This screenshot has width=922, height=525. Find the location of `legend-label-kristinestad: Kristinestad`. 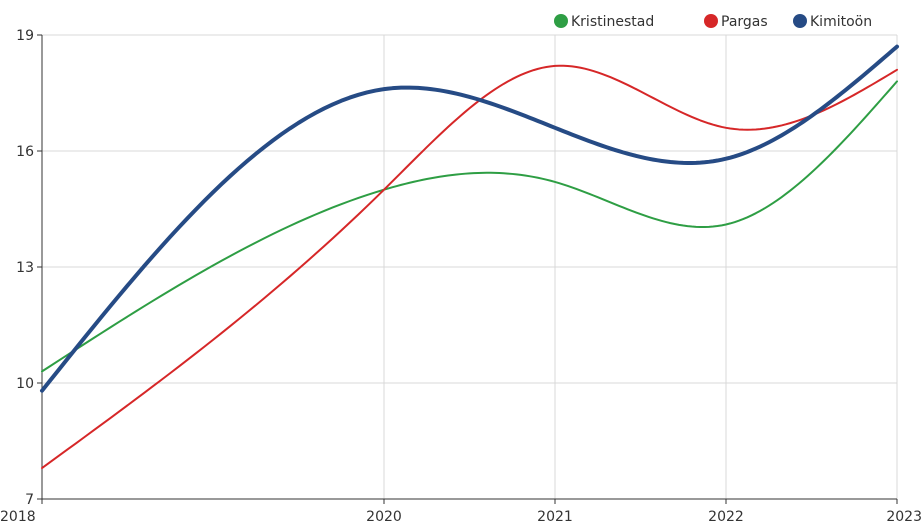

legend-label-kristinestad: Kristinestad is located at coordinates (612, 22).